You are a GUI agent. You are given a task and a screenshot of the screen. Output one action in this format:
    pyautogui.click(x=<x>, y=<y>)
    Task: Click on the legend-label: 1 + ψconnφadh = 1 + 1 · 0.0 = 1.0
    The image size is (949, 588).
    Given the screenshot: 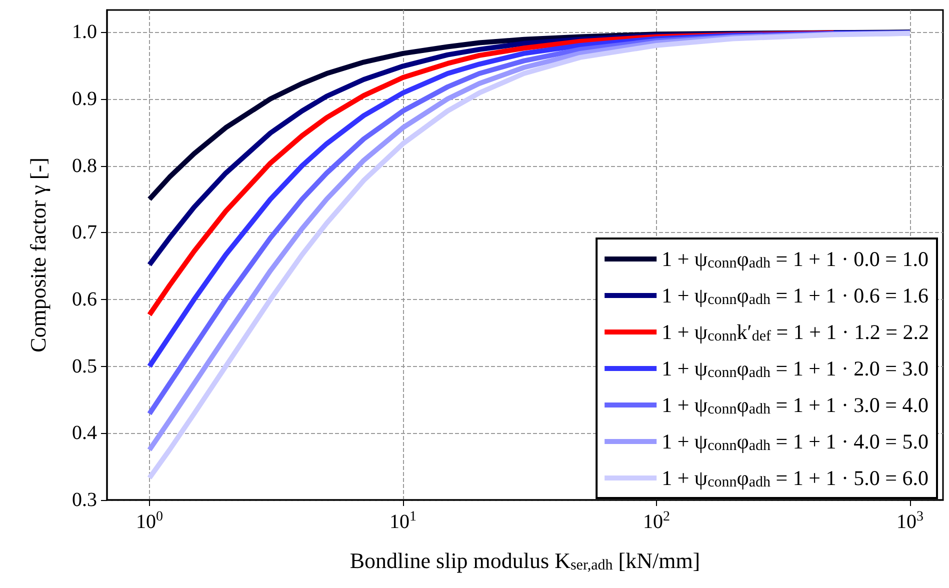 What is the action you would take?
    pyautogui.click(x=795, y=259)
    